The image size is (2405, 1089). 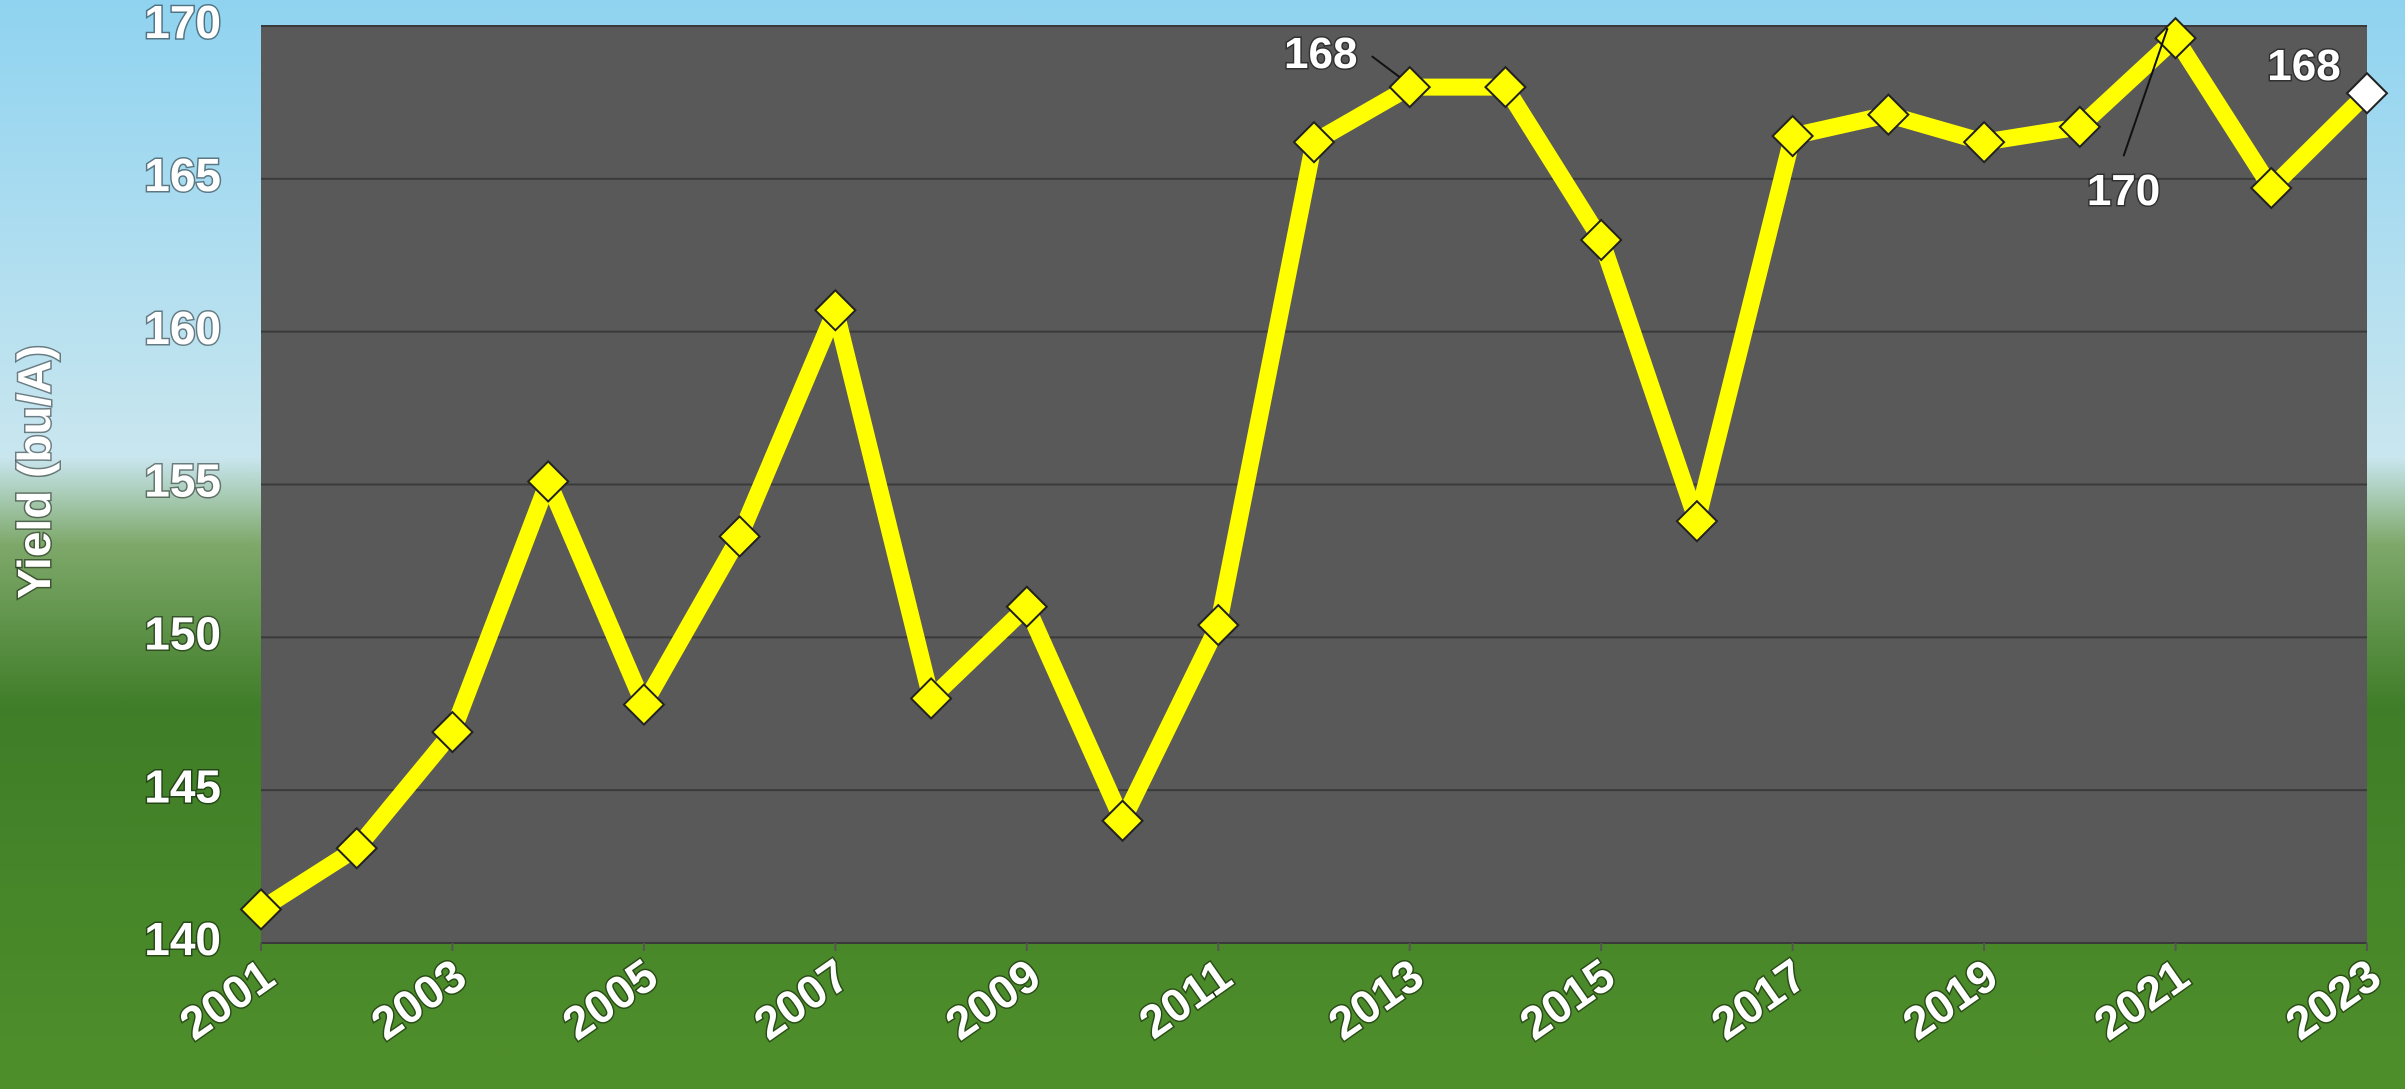 I want to click on y-tick-label: 155, so click(x=182, y=481).